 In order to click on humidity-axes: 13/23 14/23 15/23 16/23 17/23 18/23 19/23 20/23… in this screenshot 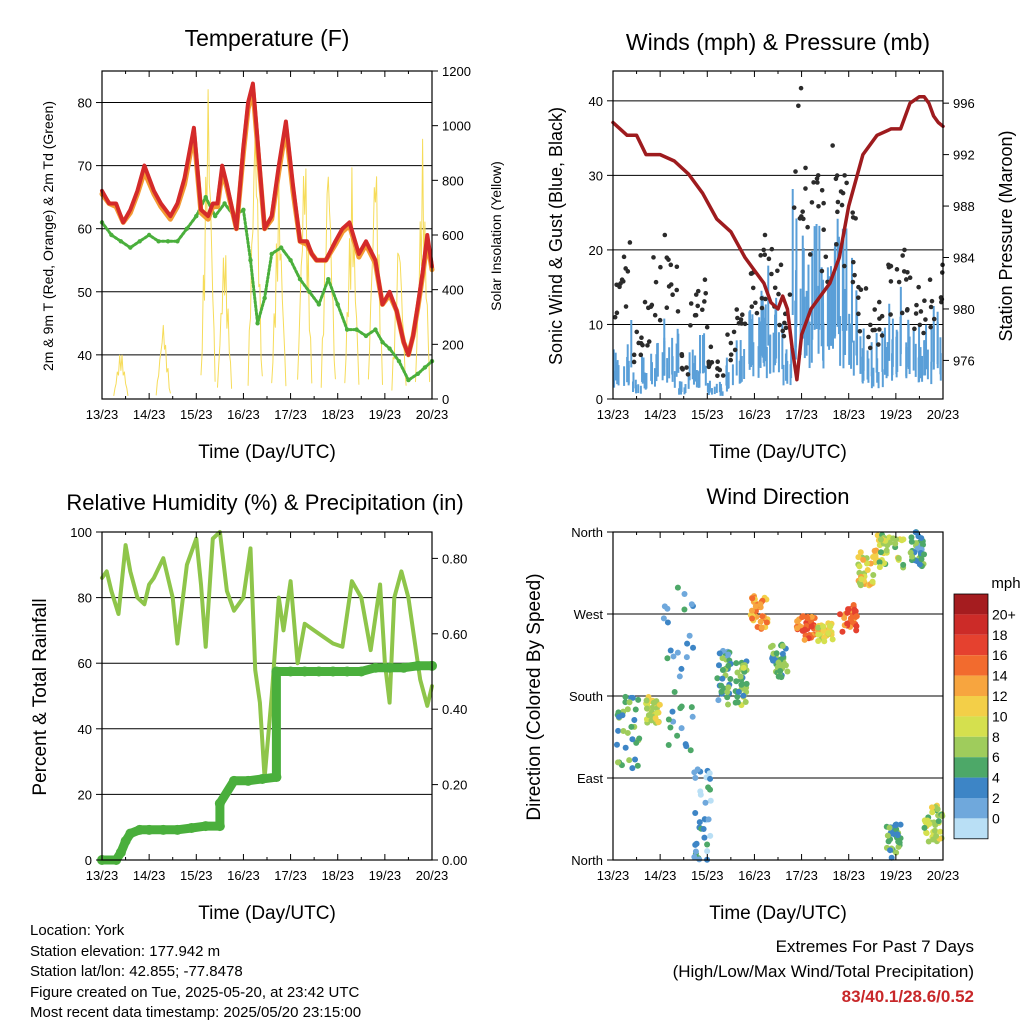, I will do `click(268, 704)`.